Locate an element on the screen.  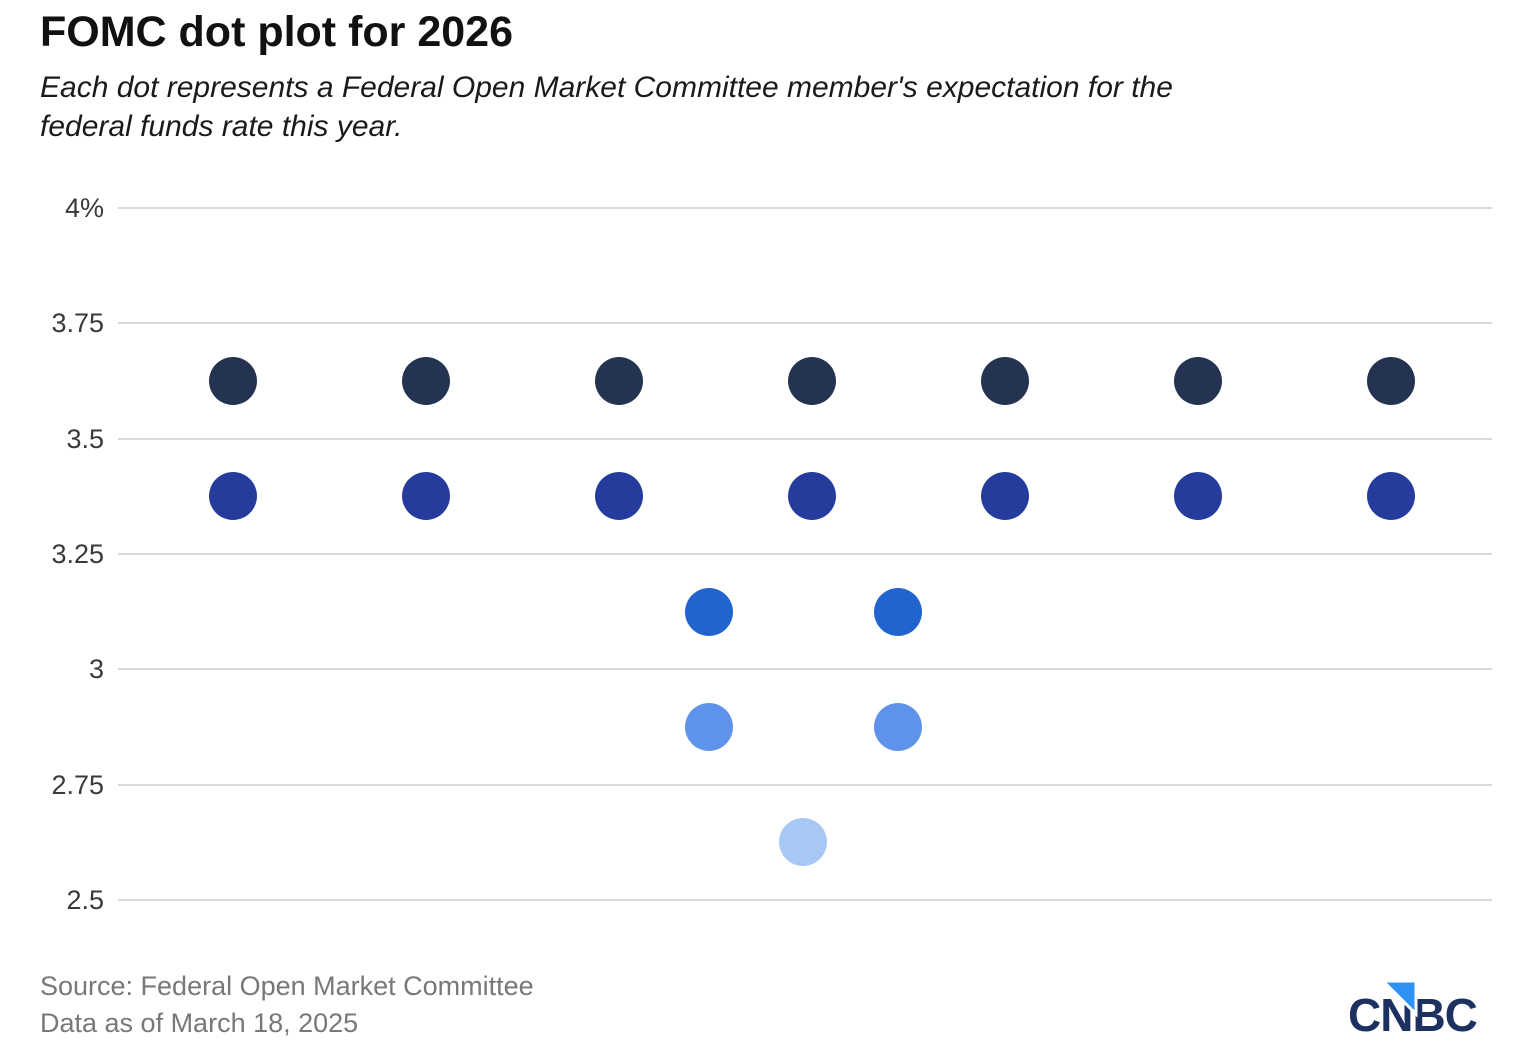
page-title: FOMC dot plot for 2026 is located at coordinates (276, 32).